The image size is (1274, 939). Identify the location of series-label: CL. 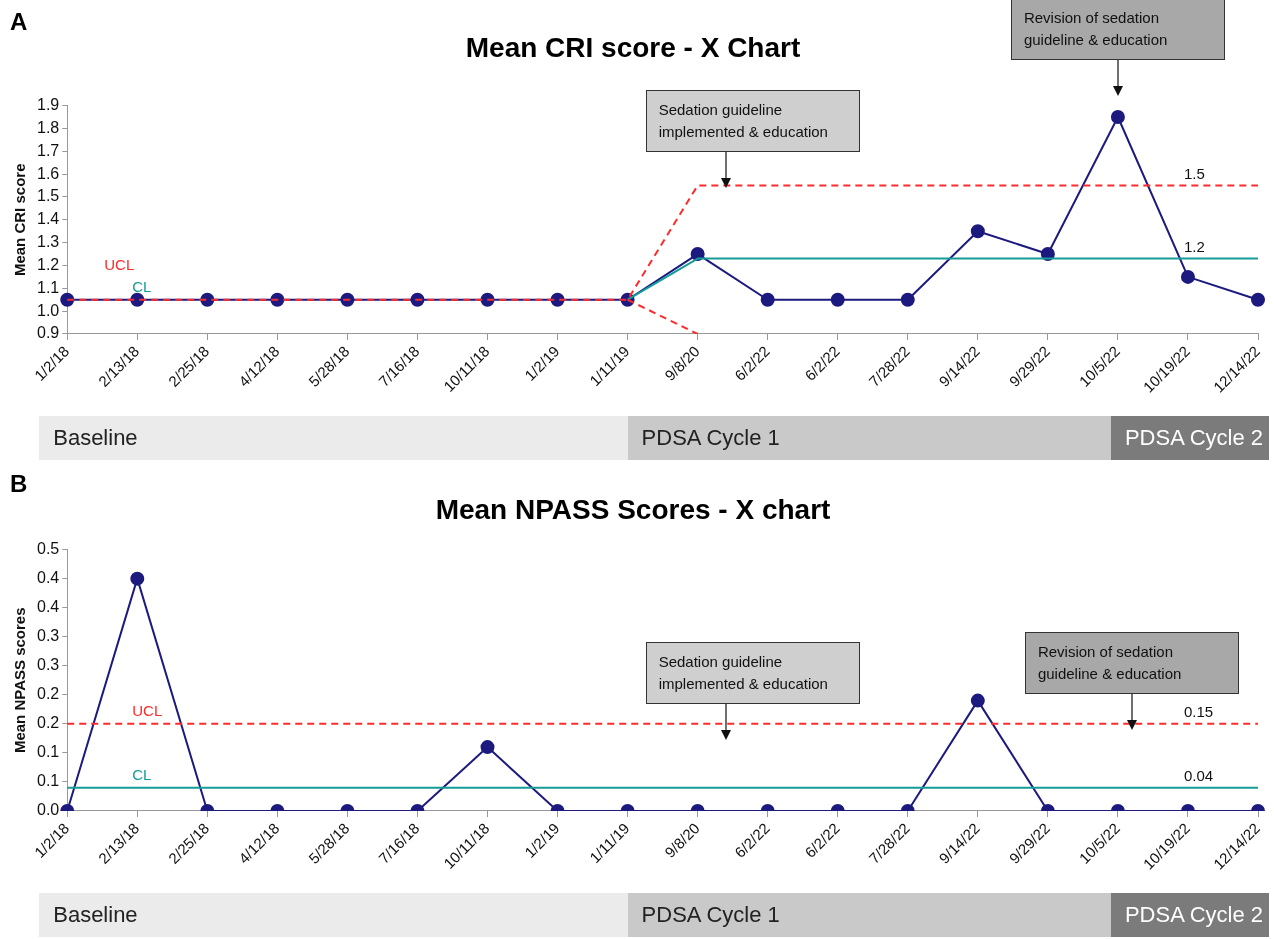
(142, 775).